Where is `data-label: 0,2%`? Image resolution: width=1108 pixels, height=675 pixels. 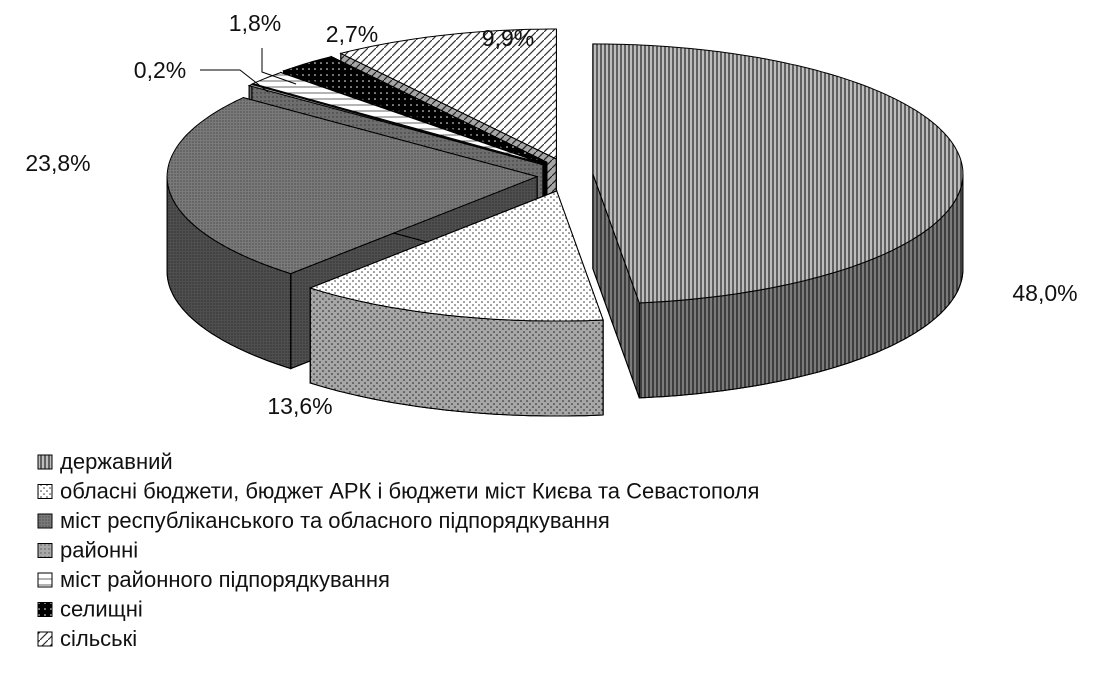
data-label: 0,2% is located at coordinates (160, 70).